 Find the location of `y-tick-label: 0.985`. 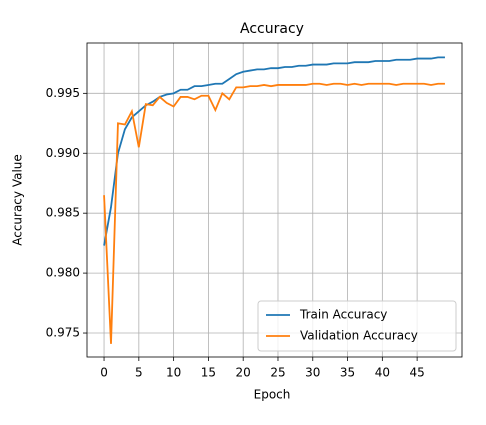

y-tick-label: 0.985 is located at coordinates (63, 213).